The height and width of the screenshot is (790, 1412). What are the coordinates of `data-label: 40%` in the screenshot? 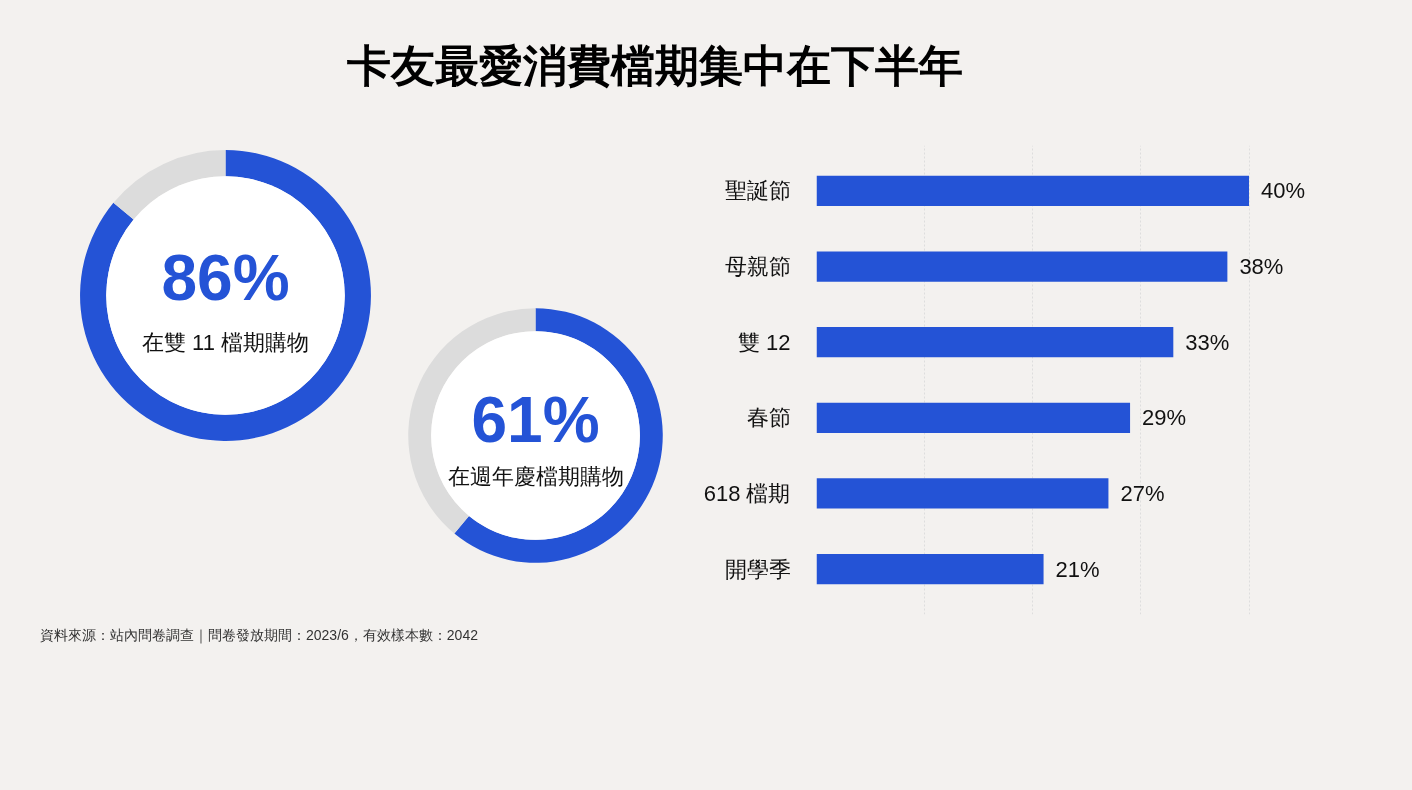 It's located at (1283, 191).